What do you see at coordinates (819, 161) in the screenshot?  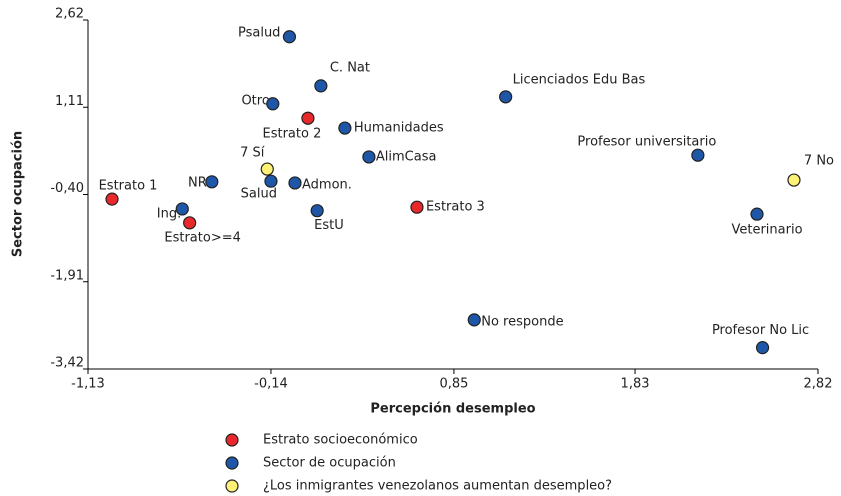 I see `point-label: 7 No` at bounding box center [819, 161].